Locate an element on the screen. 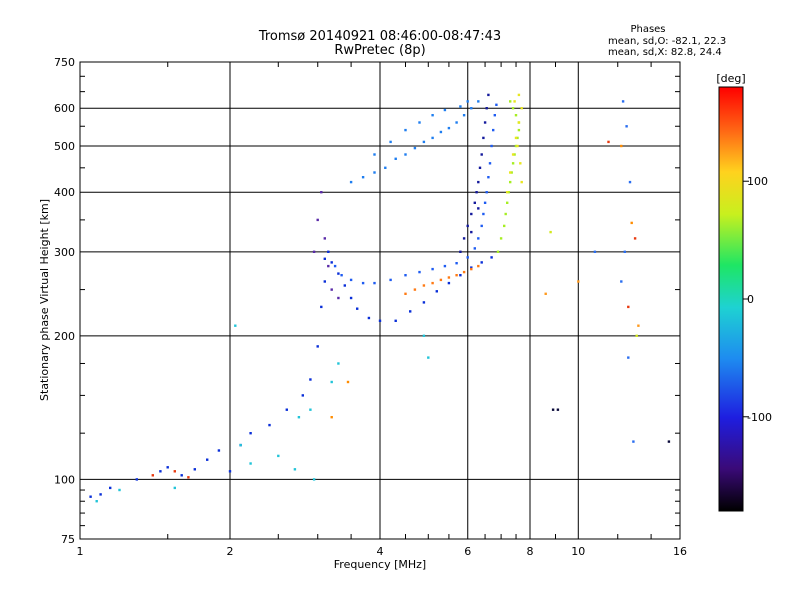 This screenshot has height=600, width=800. x-tick-label: 6 is located at coordinates (467, 551).